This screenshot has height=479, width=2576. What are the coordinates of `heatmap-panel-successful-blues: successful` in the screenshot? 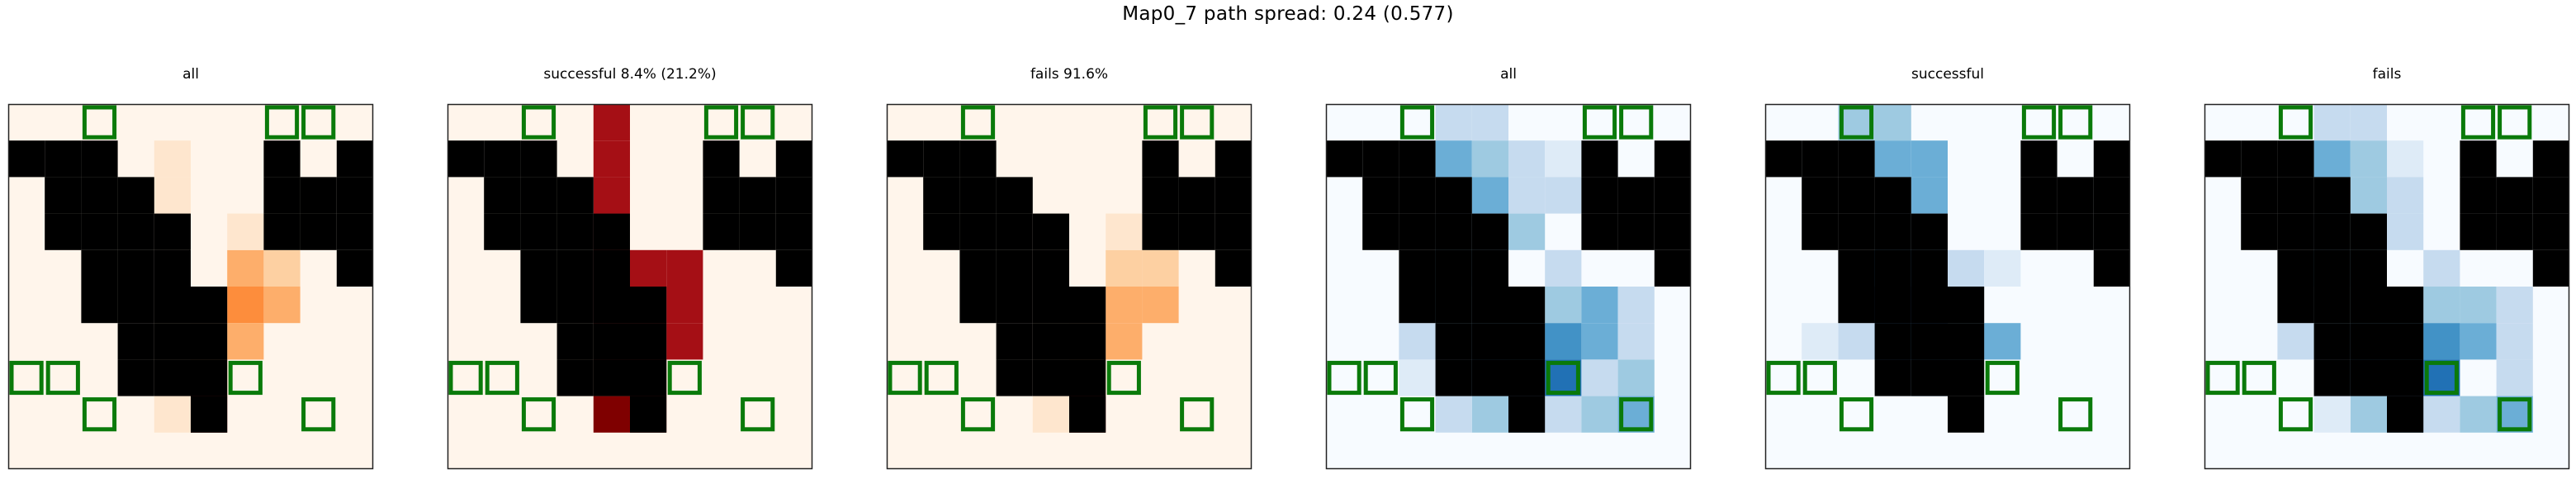 It's located at (1947, 268).